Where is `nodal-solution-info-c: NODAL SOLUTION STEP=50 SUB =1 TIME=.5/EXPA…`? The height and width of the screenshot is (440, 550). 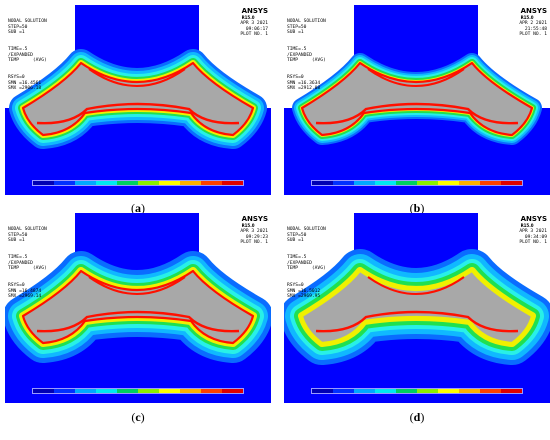
nodal-solution-info-c: NODAL SOLUTION STEP=50 SUB =1 TIME=.5/EXPA… is located at coordinates (27, 263).